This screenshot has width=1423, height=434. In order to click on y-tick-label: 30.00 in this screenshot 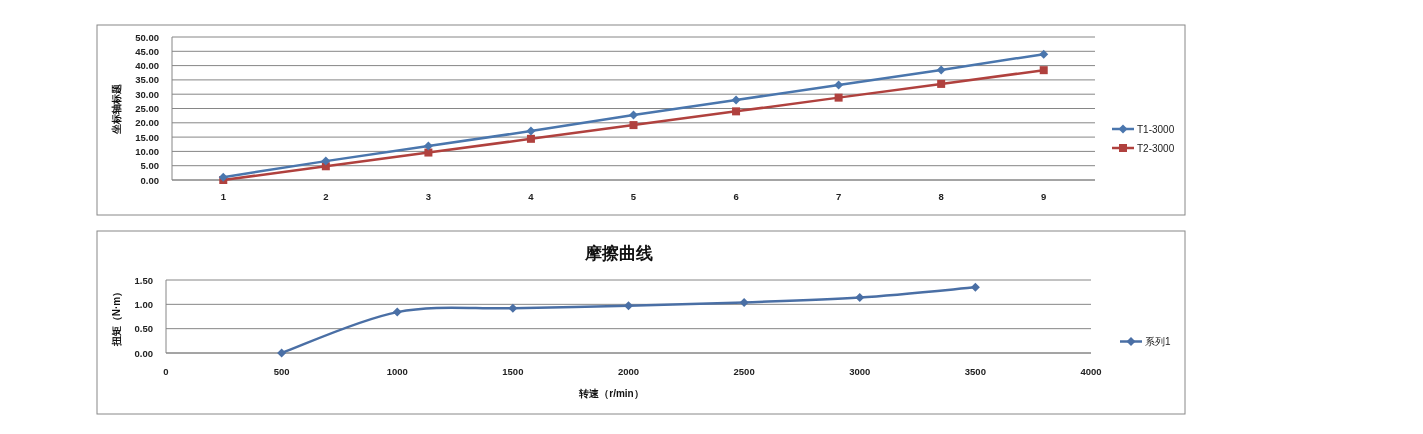, I will do `click(147, 94)`.